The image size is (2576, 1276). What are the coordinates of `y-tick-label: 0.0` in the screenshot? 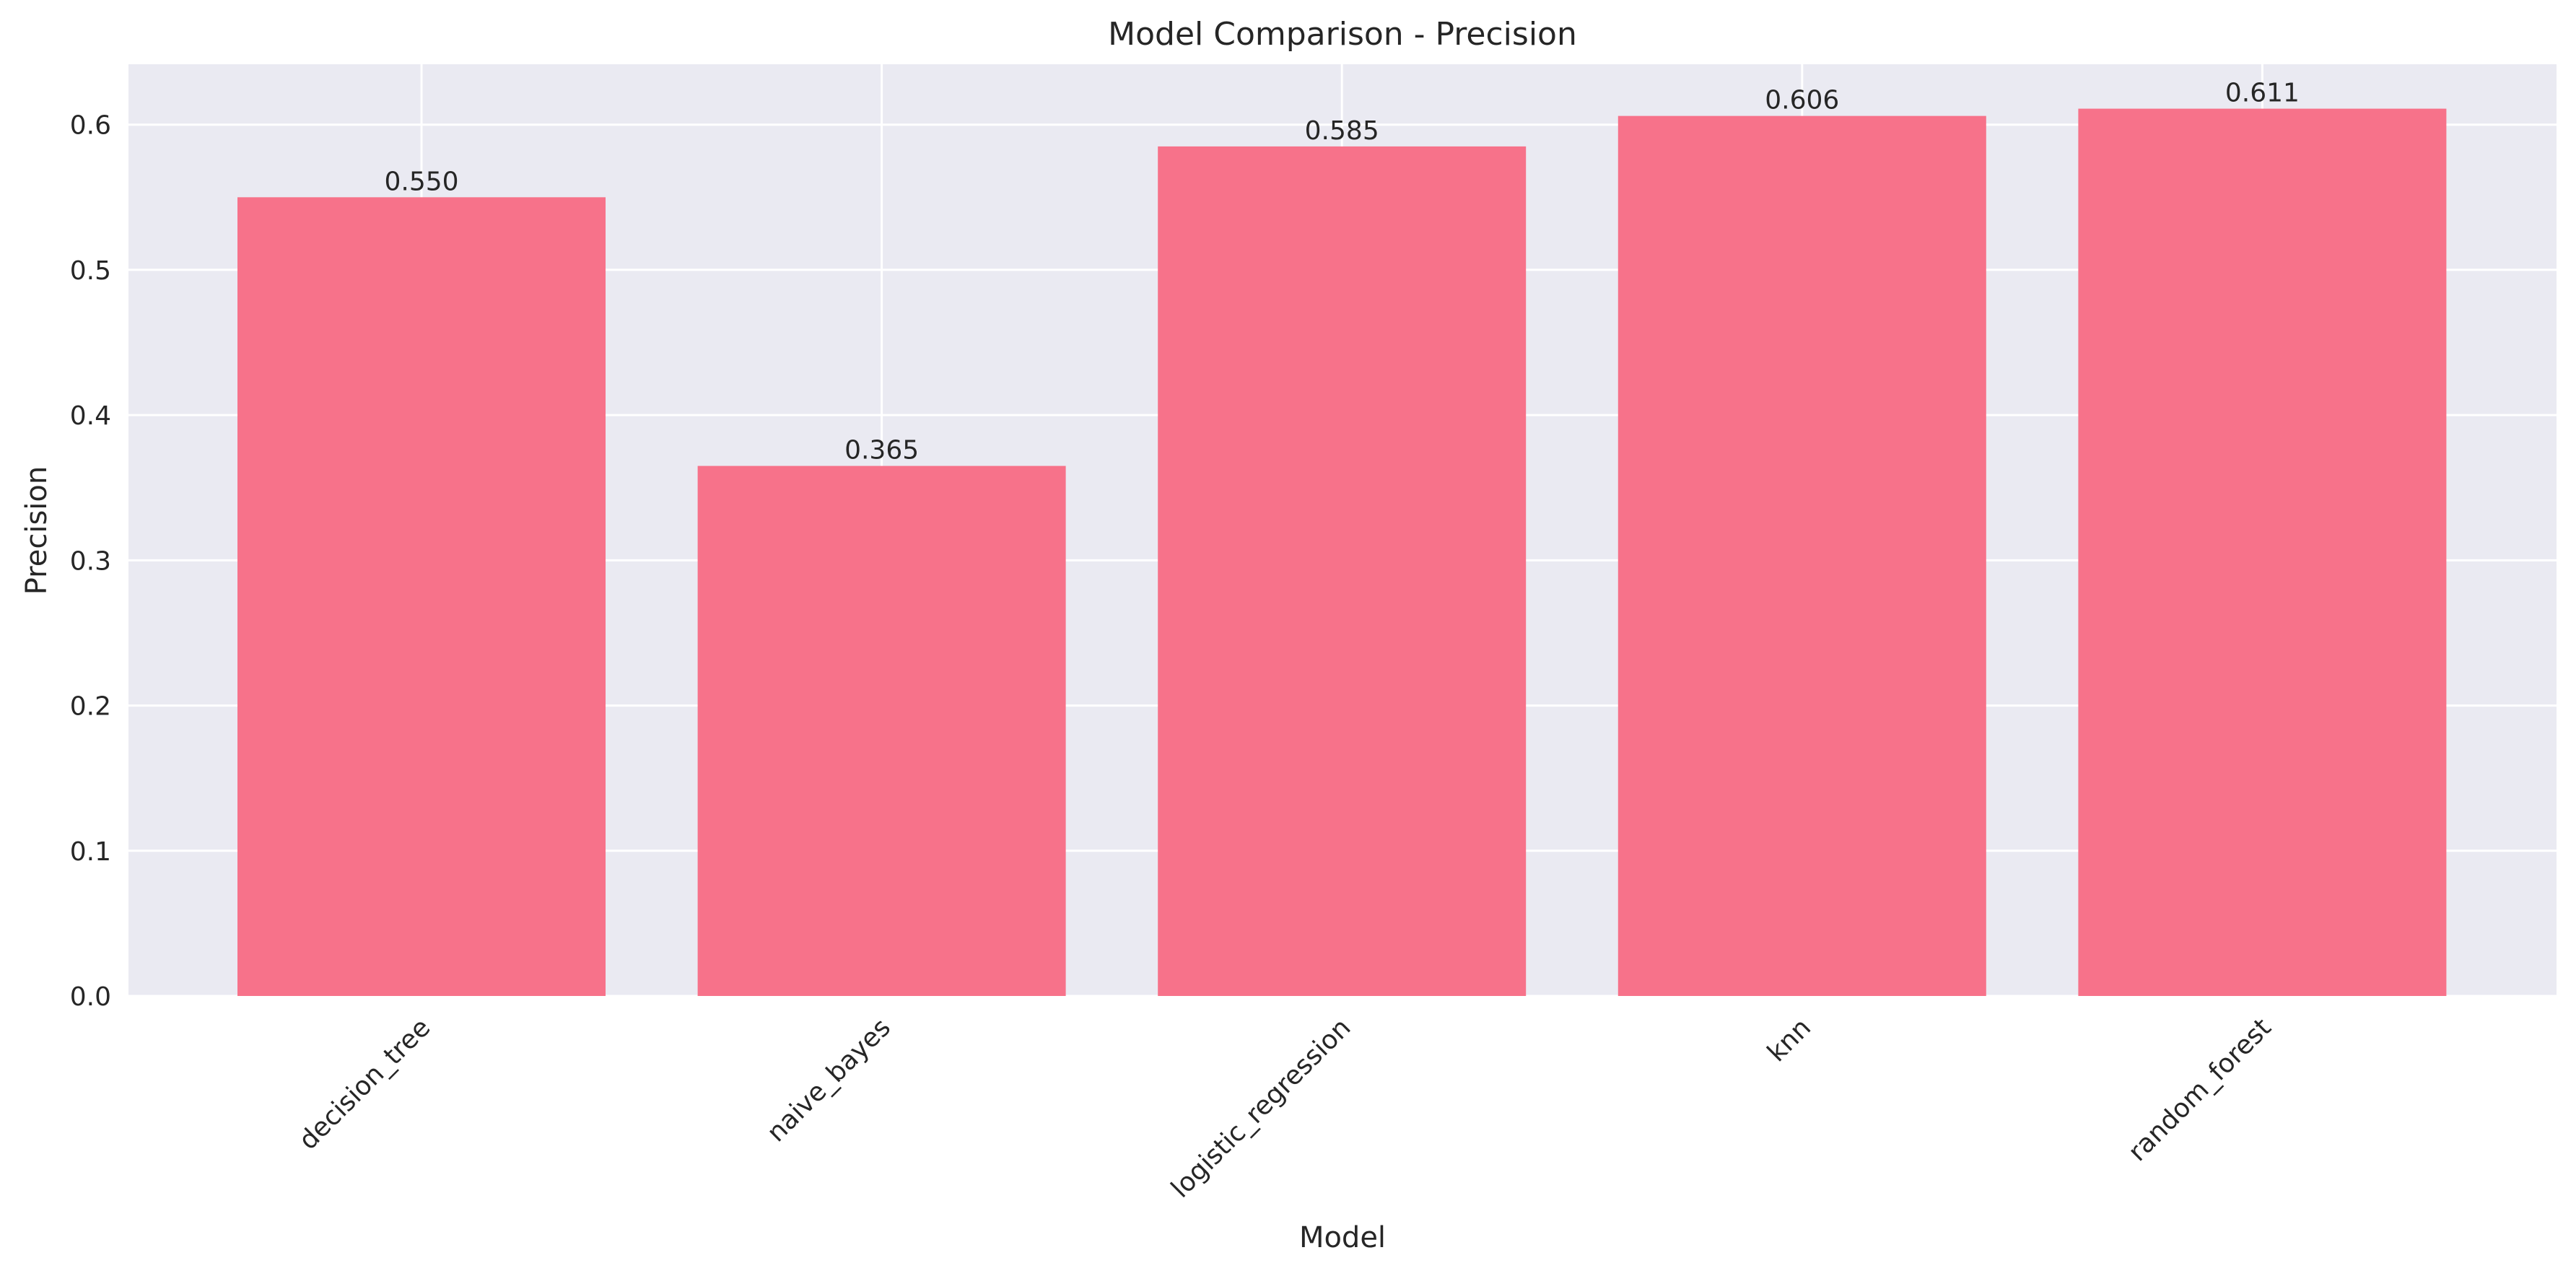 It's located at (90, 997).